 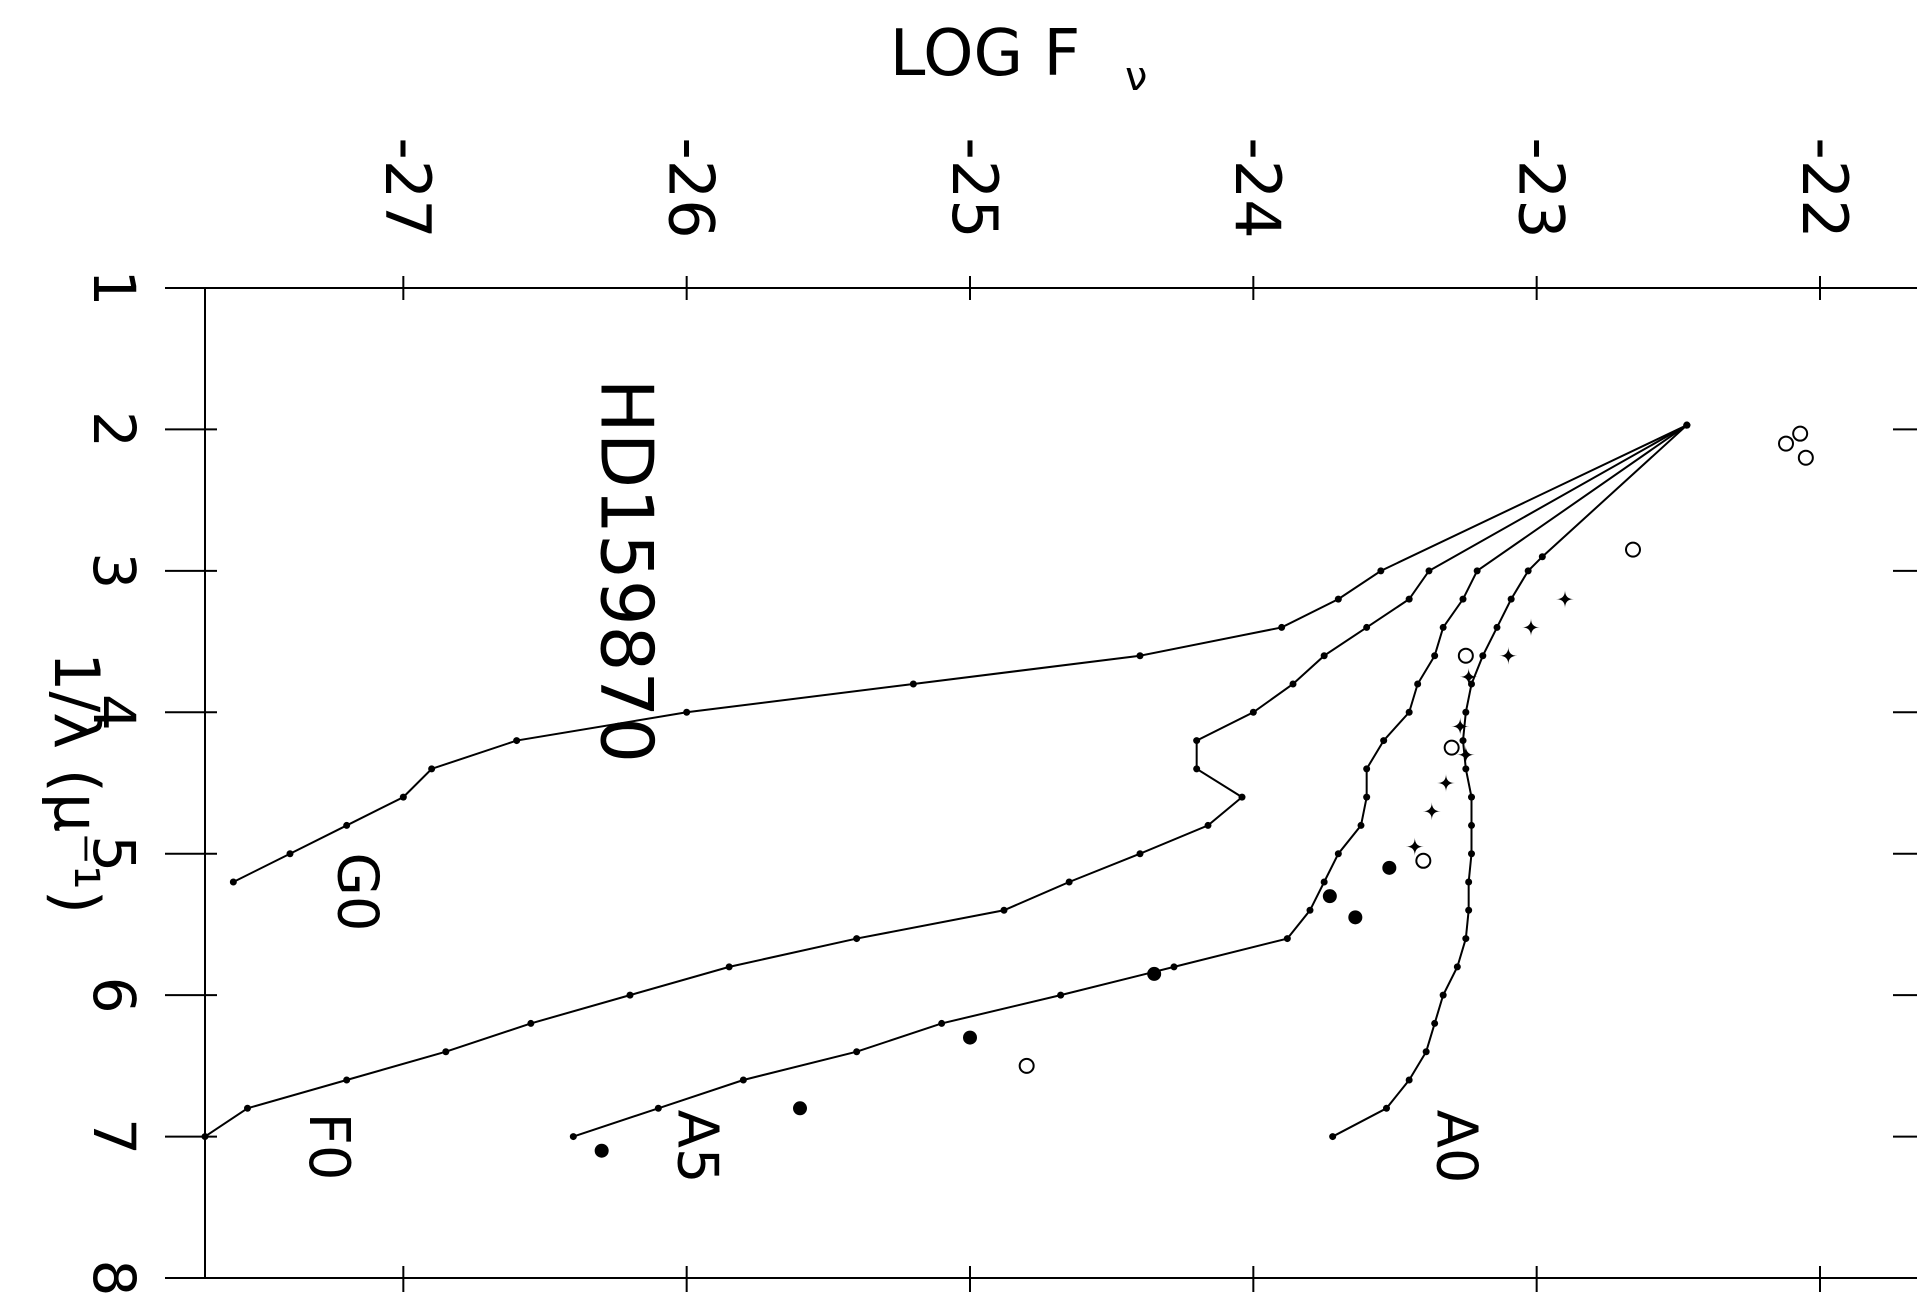 What do you see at coordinates (114, 570) in the screenshot?
I see `x-tick-label: 3` at bounding box center [114, 570].